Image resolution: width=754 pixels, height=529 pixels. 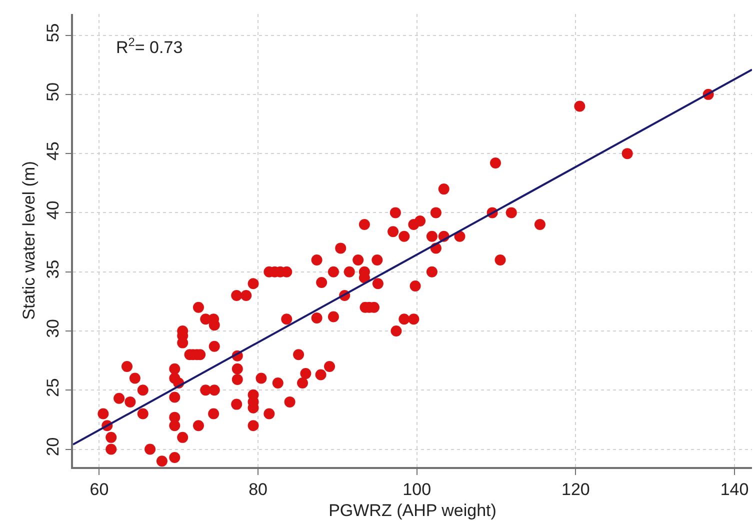 I want to click on x-axis-title: PGWRZ (AHP weight), so click(x=412, y=510).